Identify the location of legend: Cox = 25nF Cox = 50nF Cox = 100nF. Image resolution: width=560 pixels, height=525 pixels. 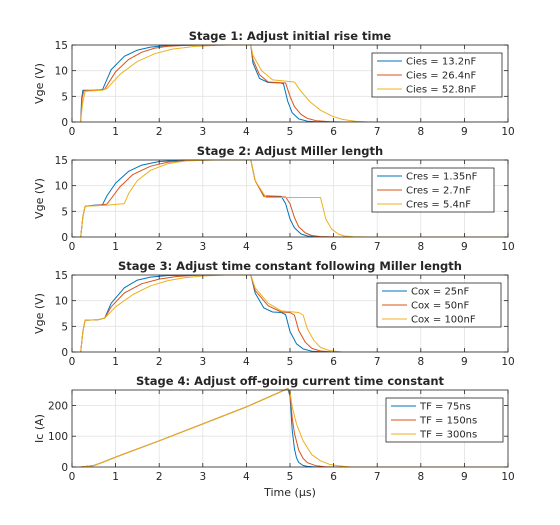
(439, 305).